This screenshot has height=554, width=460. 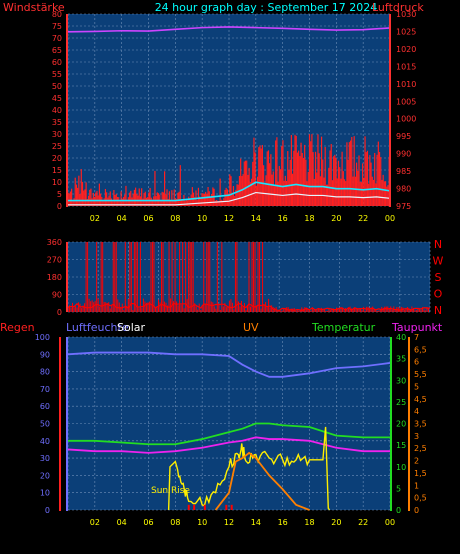 What do you see at coordinates (416, 461) in the screenshot?
I see `uv-tick-label: 2` at bounding box center [416, 461].